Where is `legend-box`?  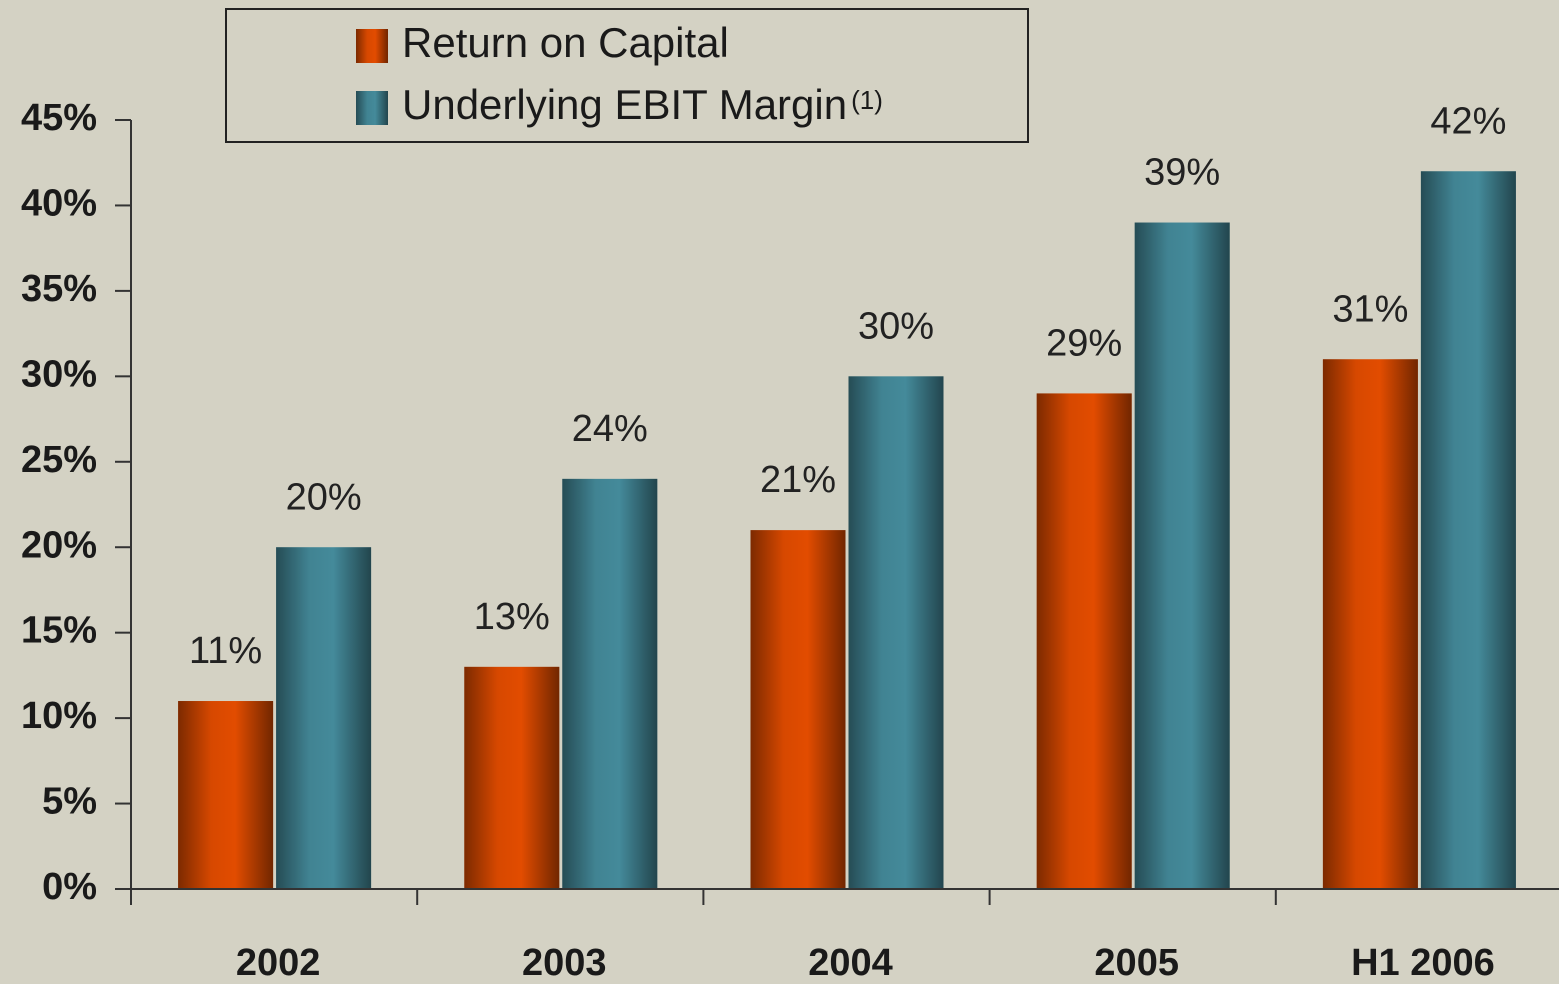 legend-box is located at coordinates (627, 75).